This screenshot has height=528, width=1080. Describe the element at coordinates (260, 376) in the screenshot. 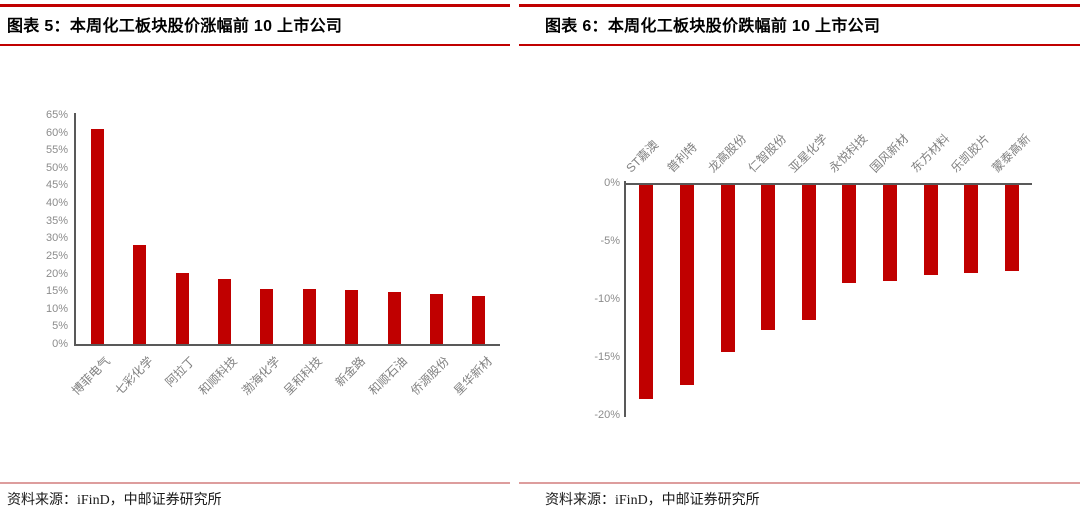

I see `category-label: 渤海化学` at that location.